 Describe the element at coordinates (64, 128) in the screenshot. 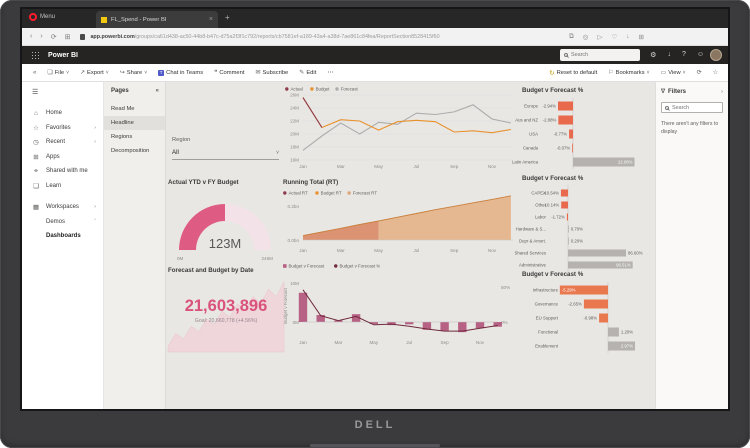

I see `sidebar-item-favorites: ☆ Favorites ›` at that location.